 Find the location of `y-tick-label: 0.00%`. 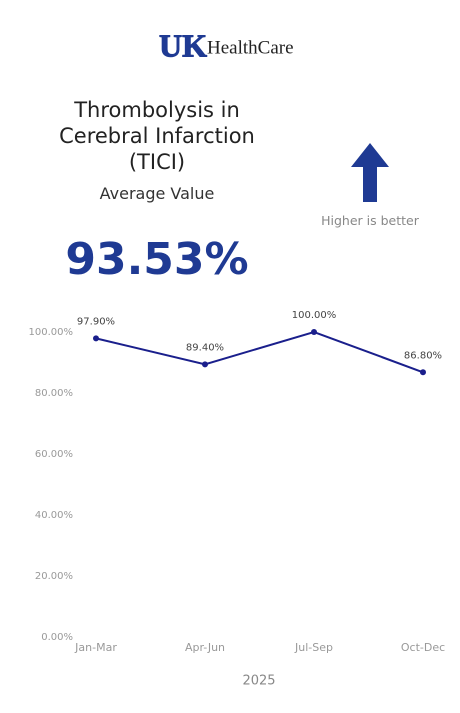

y-tick-label: 0.00% is located at coordinates (57, 637).